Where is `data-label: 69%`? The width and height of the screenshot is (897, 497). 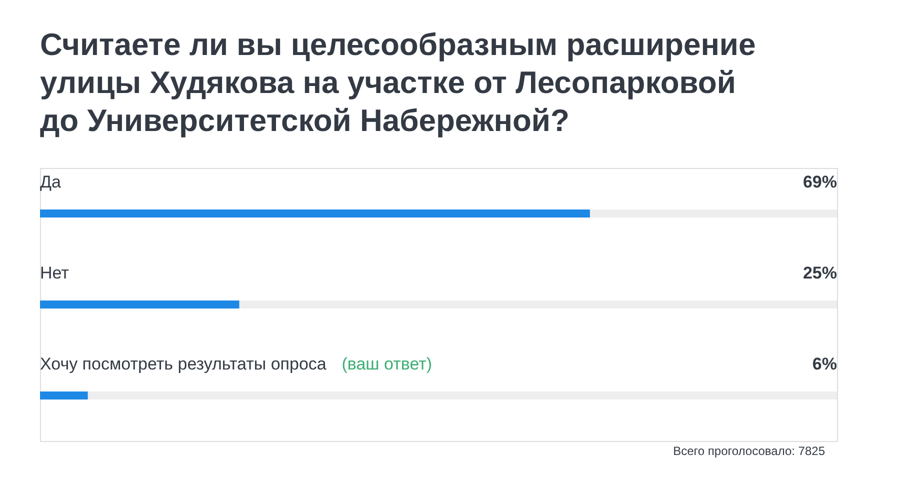 data-label: 69% is located at coordinates (819, 182).